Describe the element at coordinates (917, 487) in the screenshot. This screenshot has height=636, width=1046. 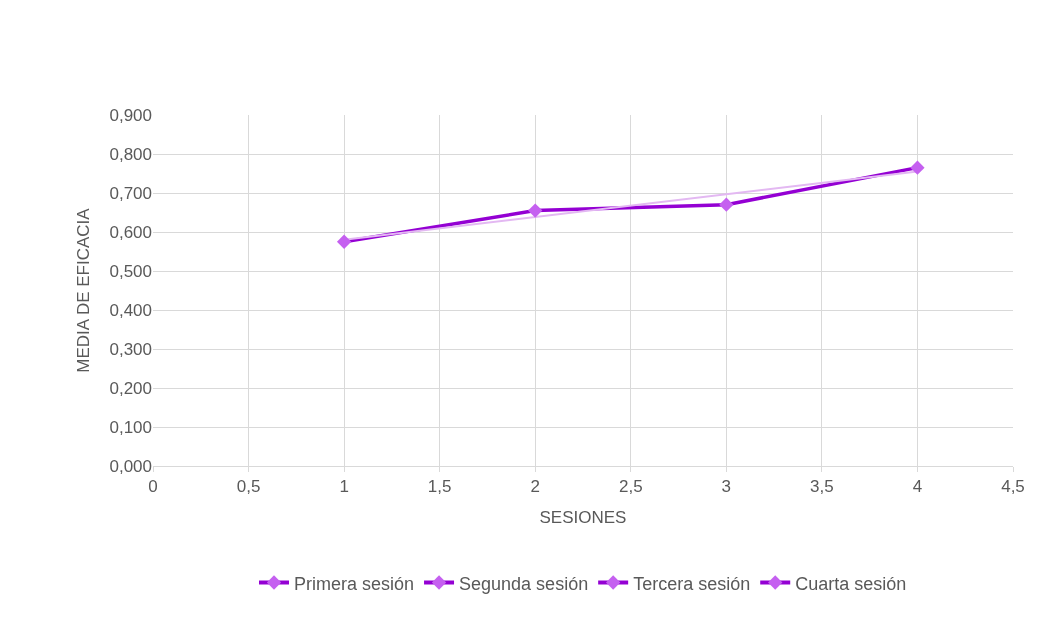
I see `x-tick-label: 4` at that location.